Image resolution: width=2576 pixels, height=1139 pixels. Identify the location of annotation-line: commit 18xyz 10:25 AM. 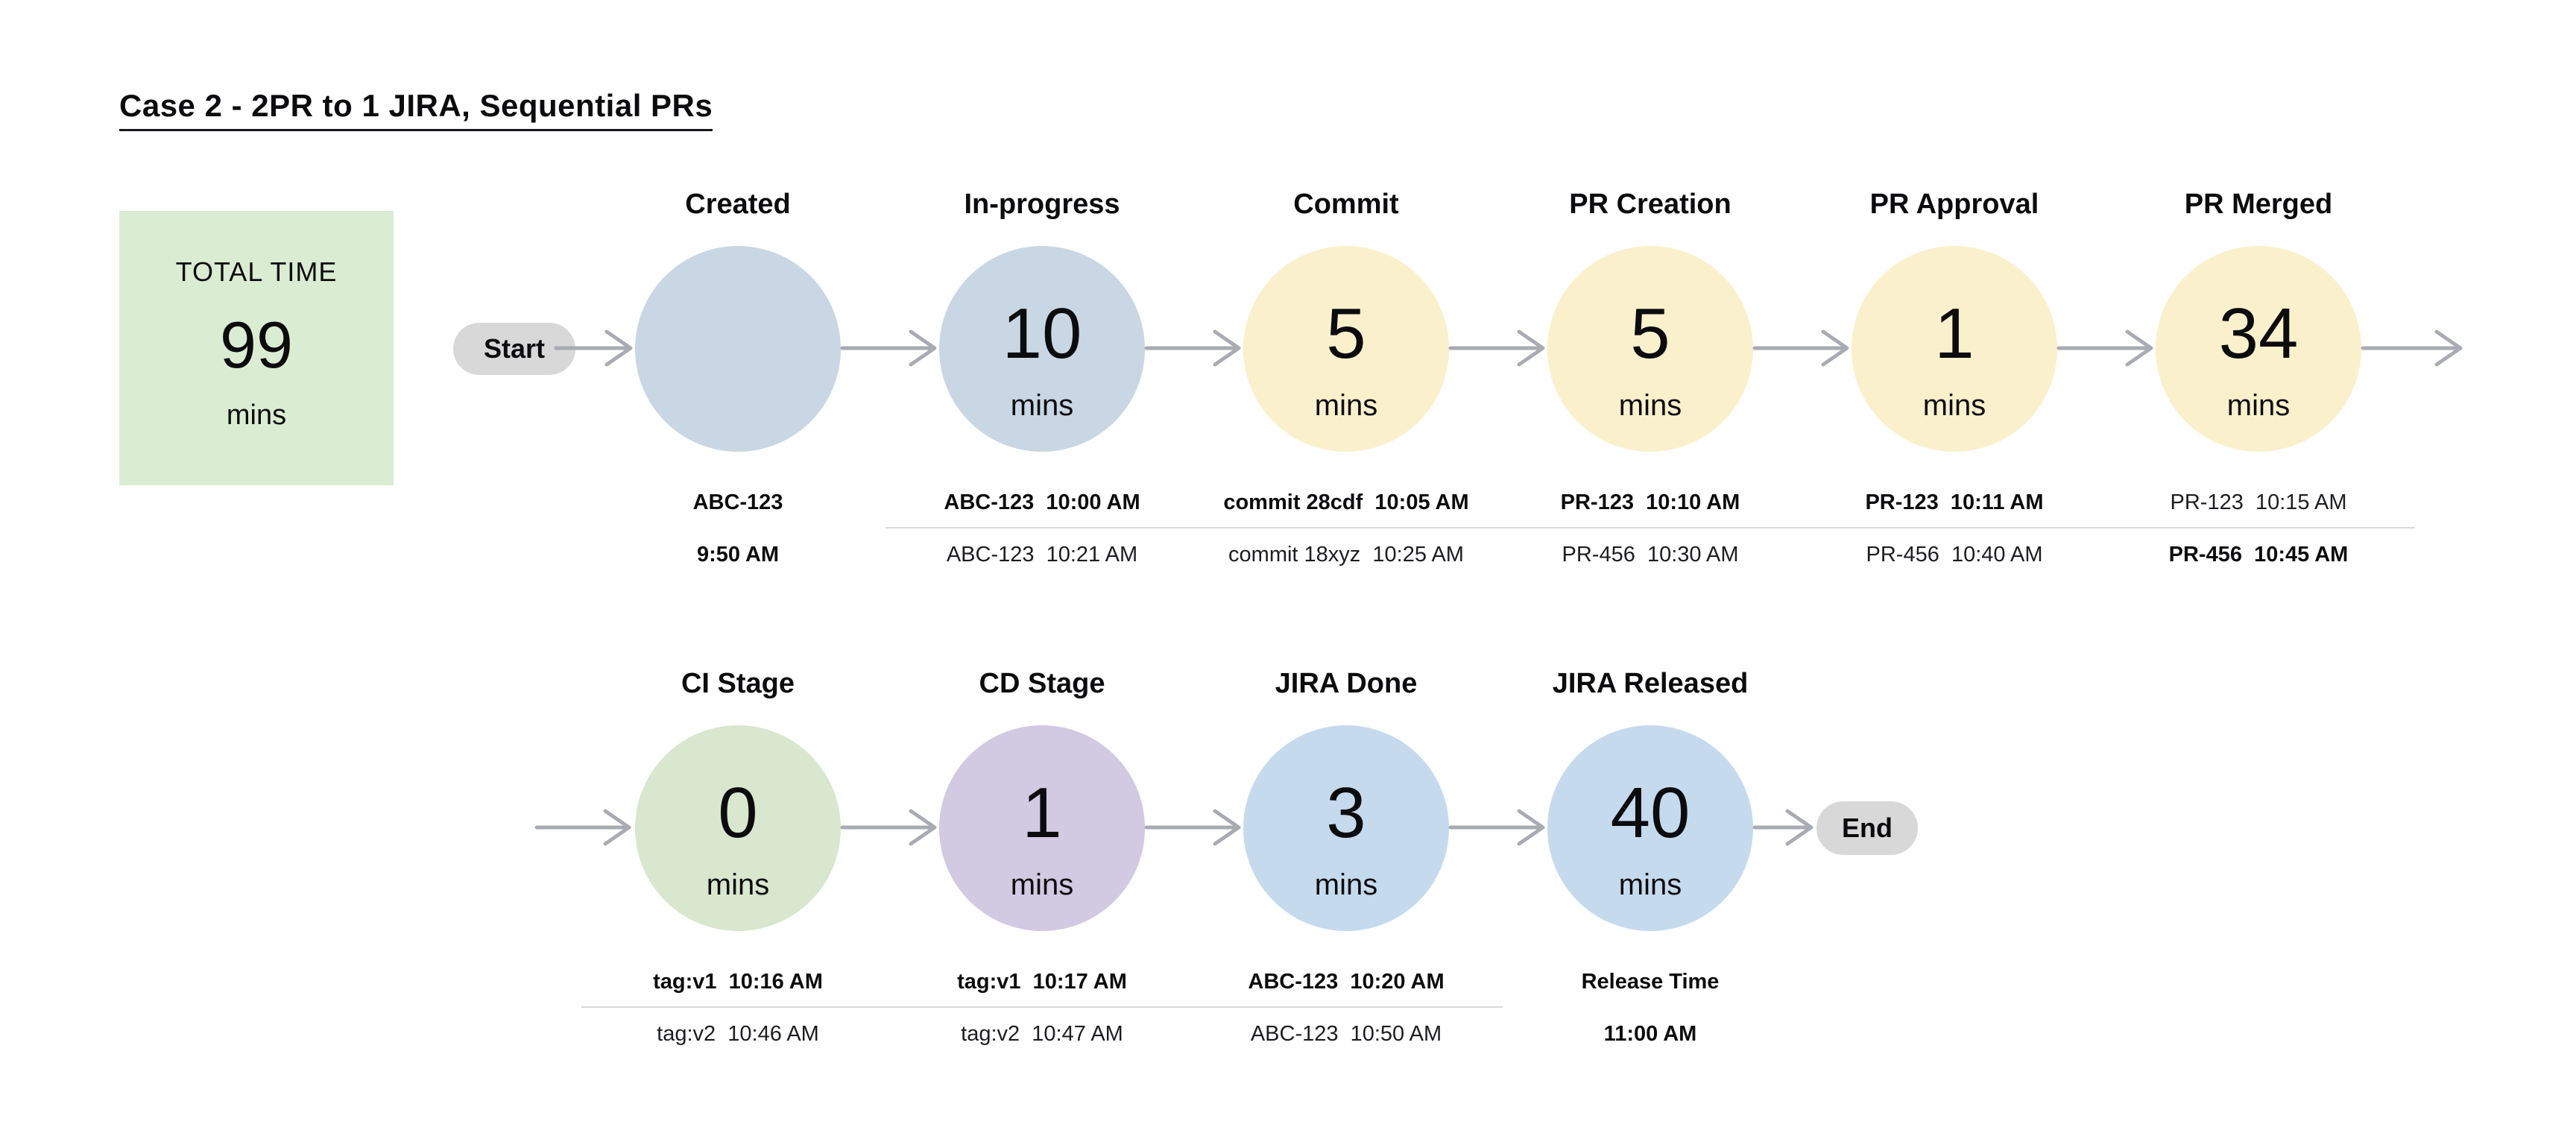
(1346, 555).